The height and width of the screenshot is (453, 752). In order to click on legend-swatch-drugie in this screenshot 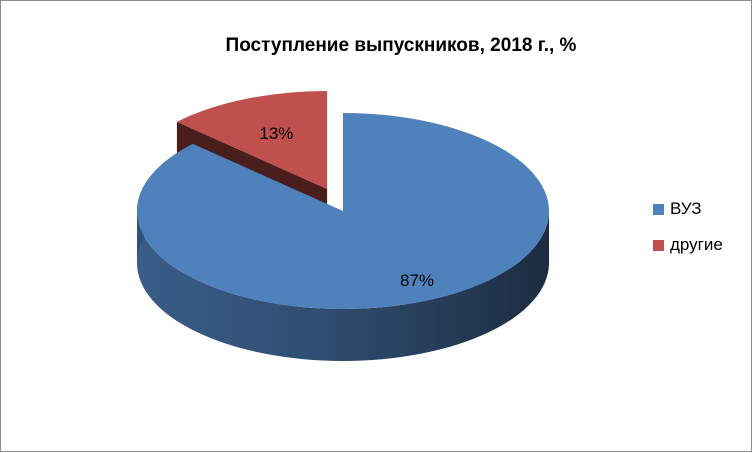, I will do `click(658, 245)`.